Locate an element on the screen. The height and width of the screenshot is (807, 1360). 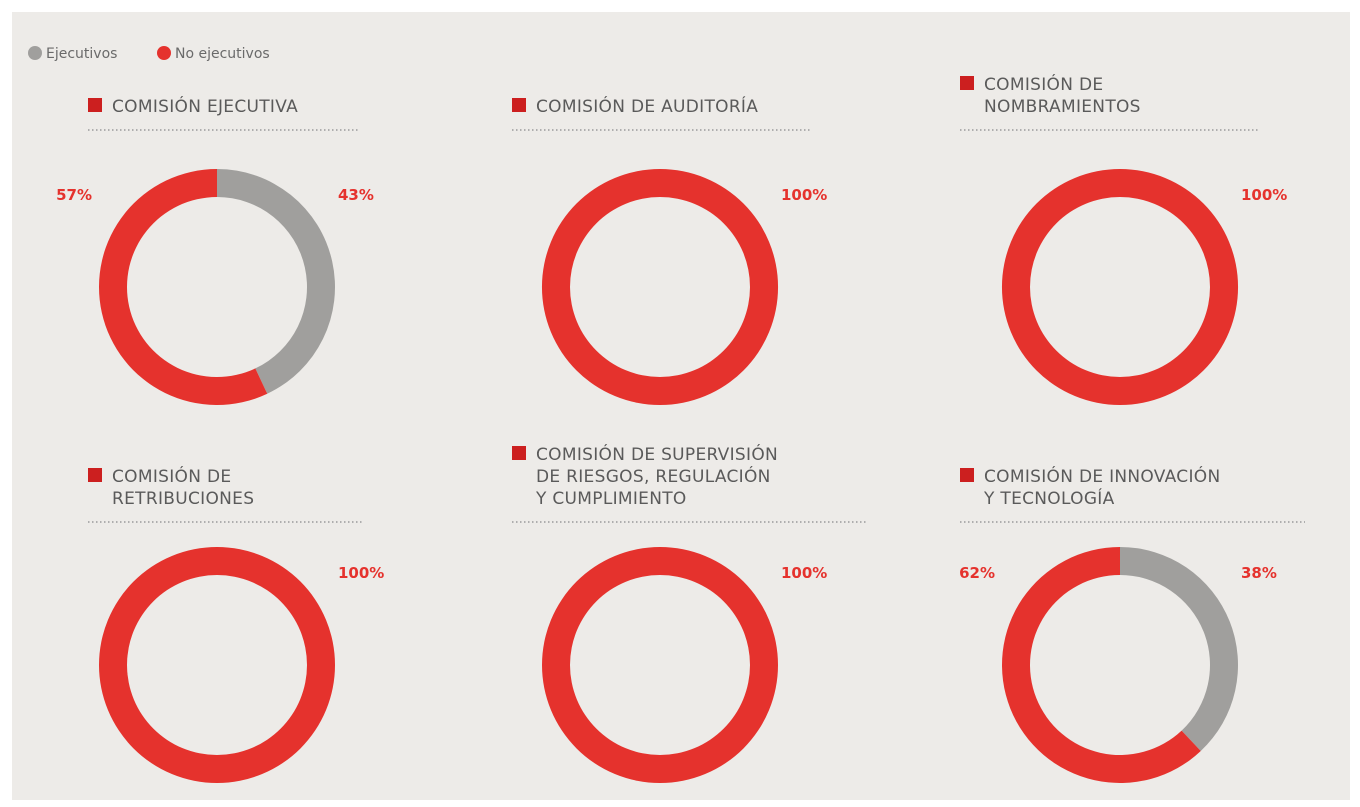
chart-title: NOMBRAMIENTOS is located at coordinates (1062, 107).